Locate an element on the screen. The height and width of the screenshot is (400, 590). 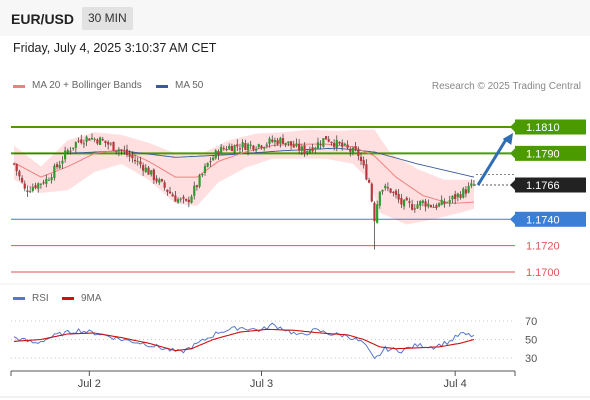
ma50-legend-swatch is located at coordinates (162, 86).